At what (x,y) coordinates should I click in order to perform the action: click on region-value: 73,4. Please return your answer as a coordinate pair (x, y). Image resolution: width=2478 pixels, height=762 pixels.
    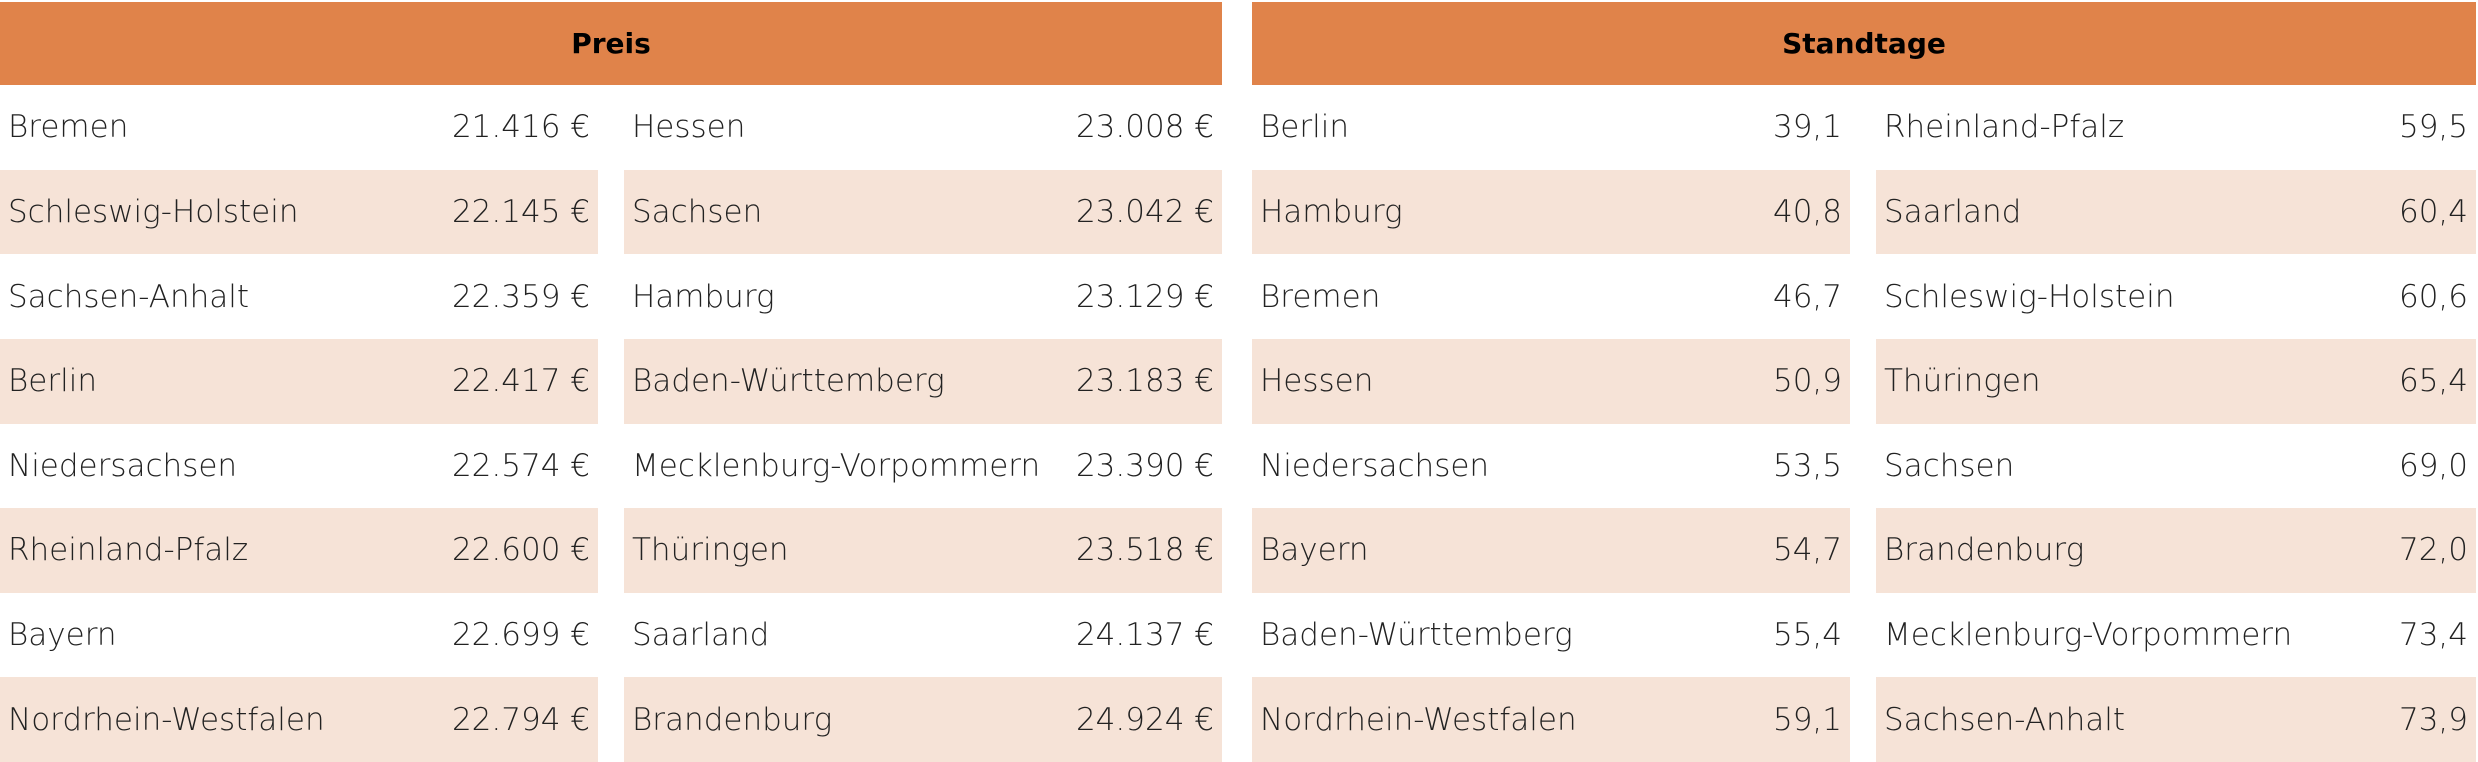
    Looking at the image, I should click on (2433, 635).